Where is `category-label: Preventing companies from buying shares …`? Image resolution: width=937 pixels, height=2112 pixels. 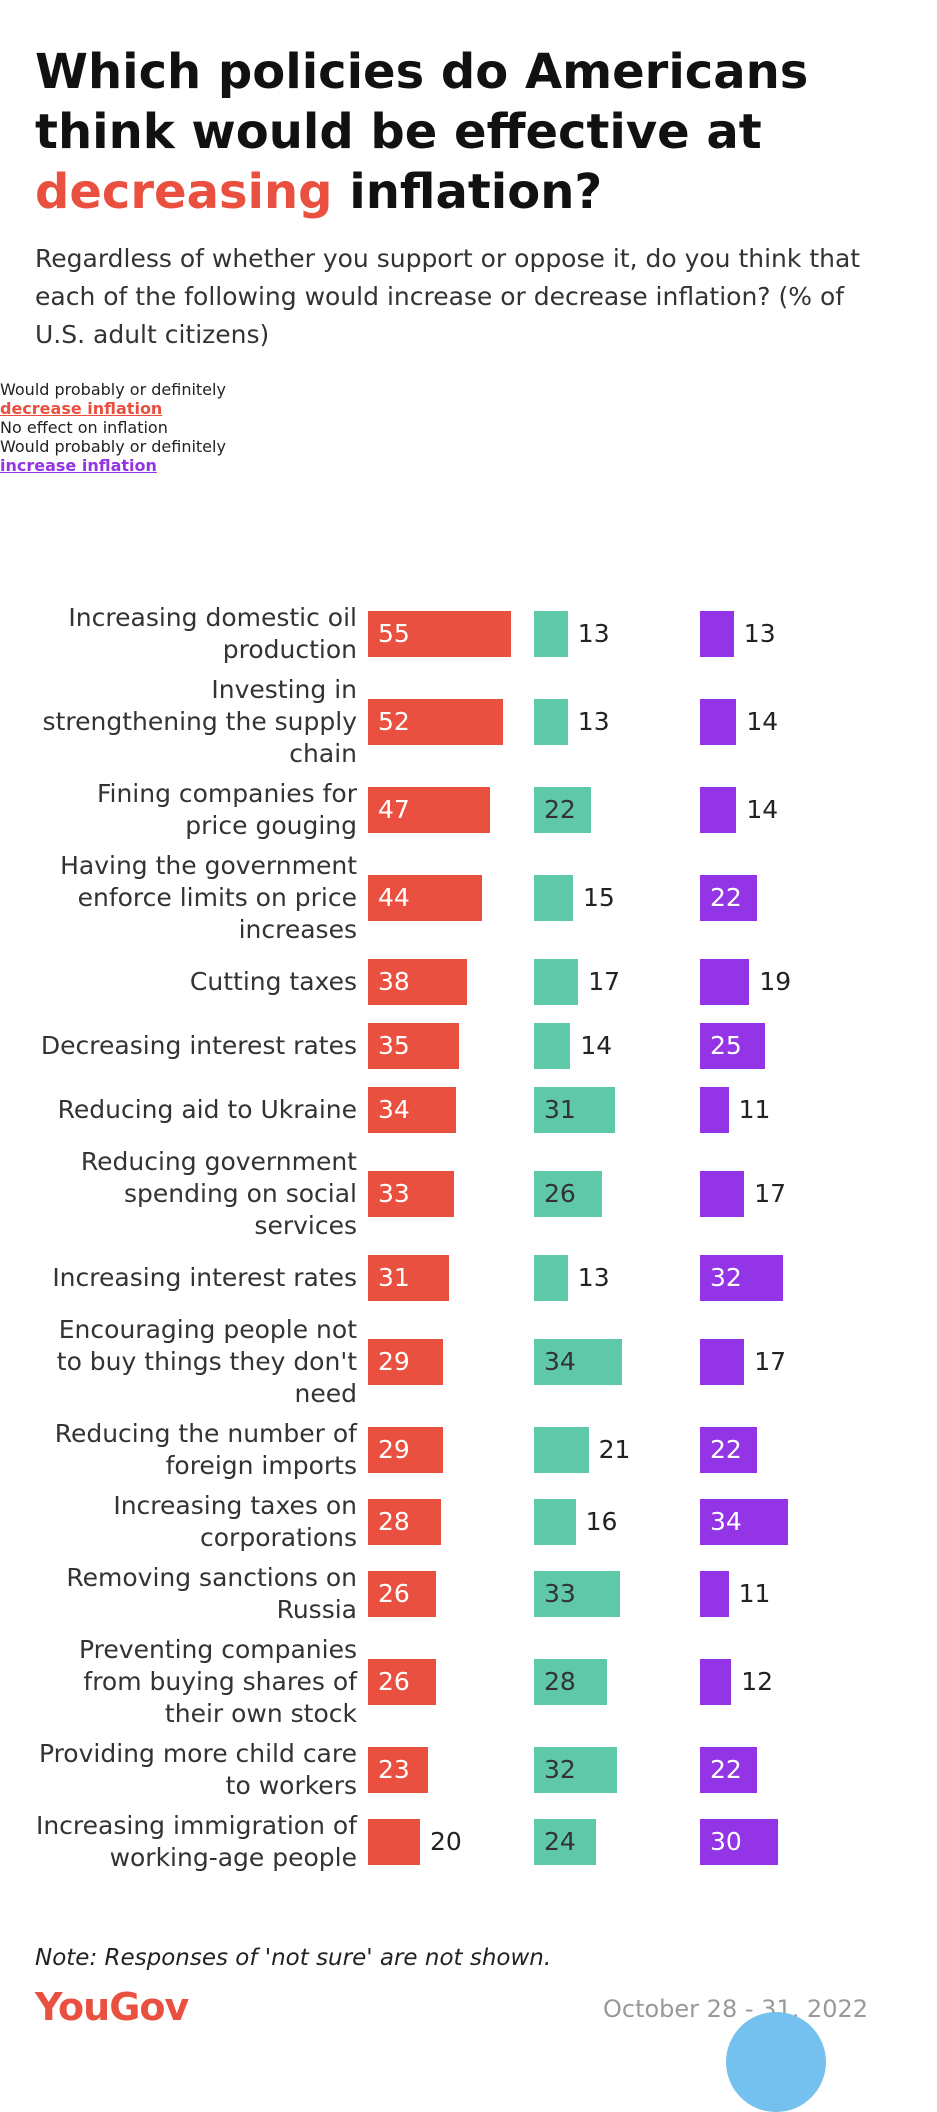 category-label: Preventing companies from buying shares … is located at coordinates (218, 1681).